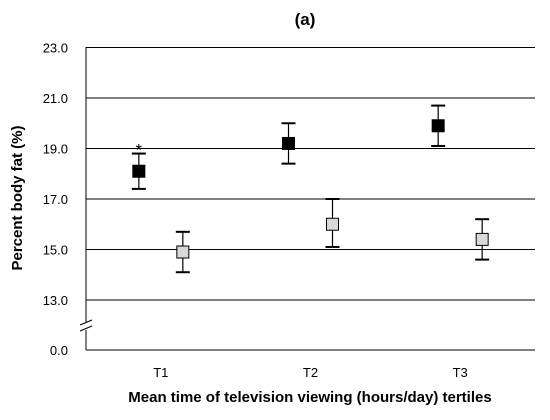 The width and height of the screenshot is (550, 420). Describe the element at coordinates (310, 372) in the screenshot. I see `x-tick-label: T2` at that location.